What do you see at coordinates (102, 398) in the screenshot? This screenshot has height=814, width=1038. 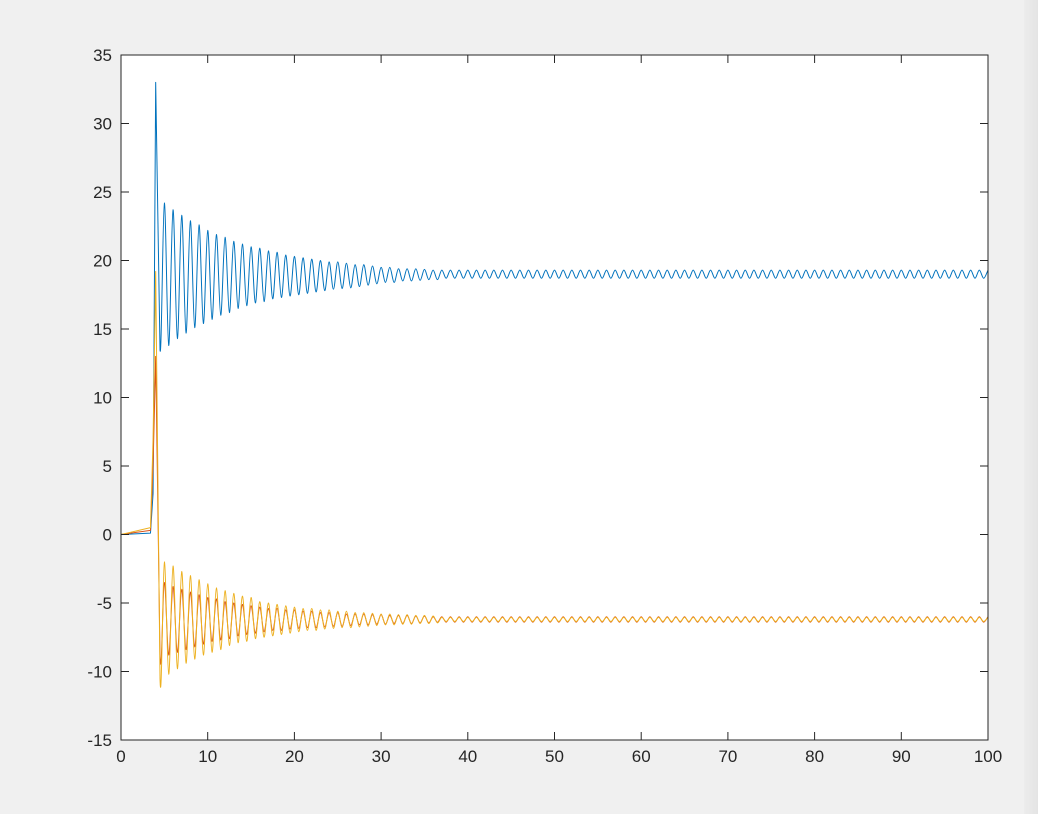 I see `y-tick-label: 10` at bounding box center [102, 398].